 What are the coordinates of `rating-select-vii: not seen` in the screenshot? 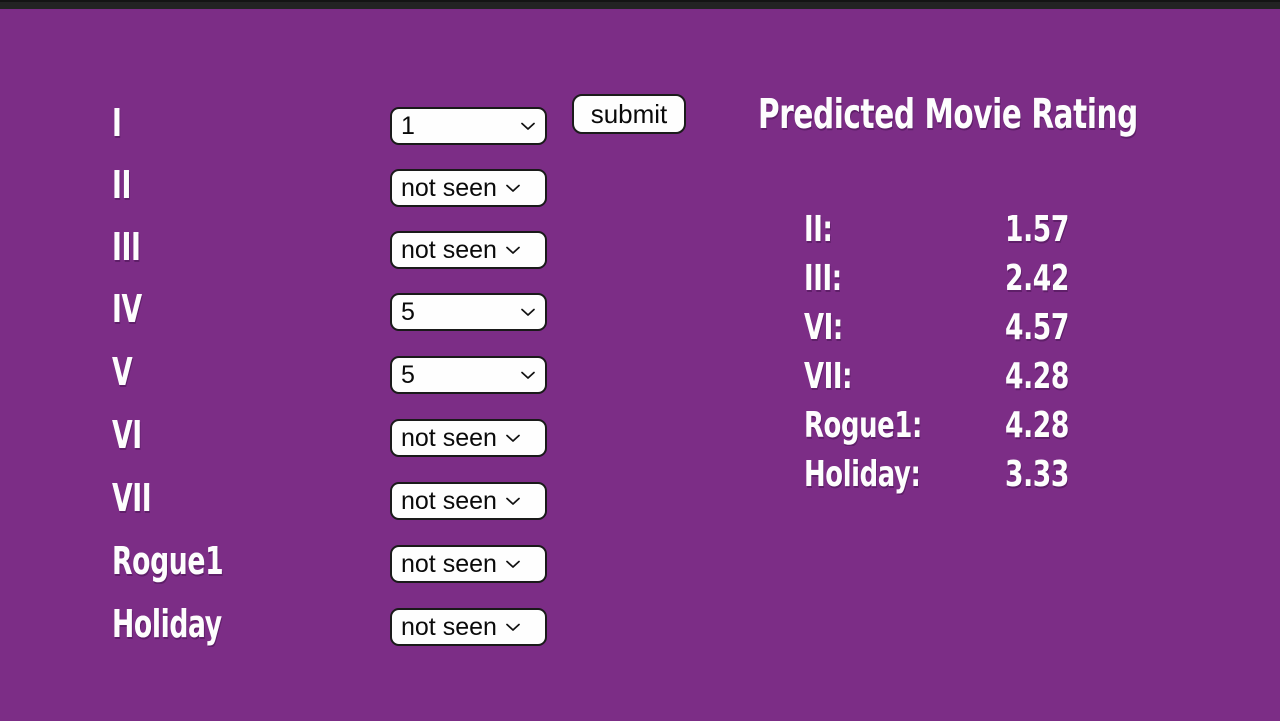 It's located at (468, 501).